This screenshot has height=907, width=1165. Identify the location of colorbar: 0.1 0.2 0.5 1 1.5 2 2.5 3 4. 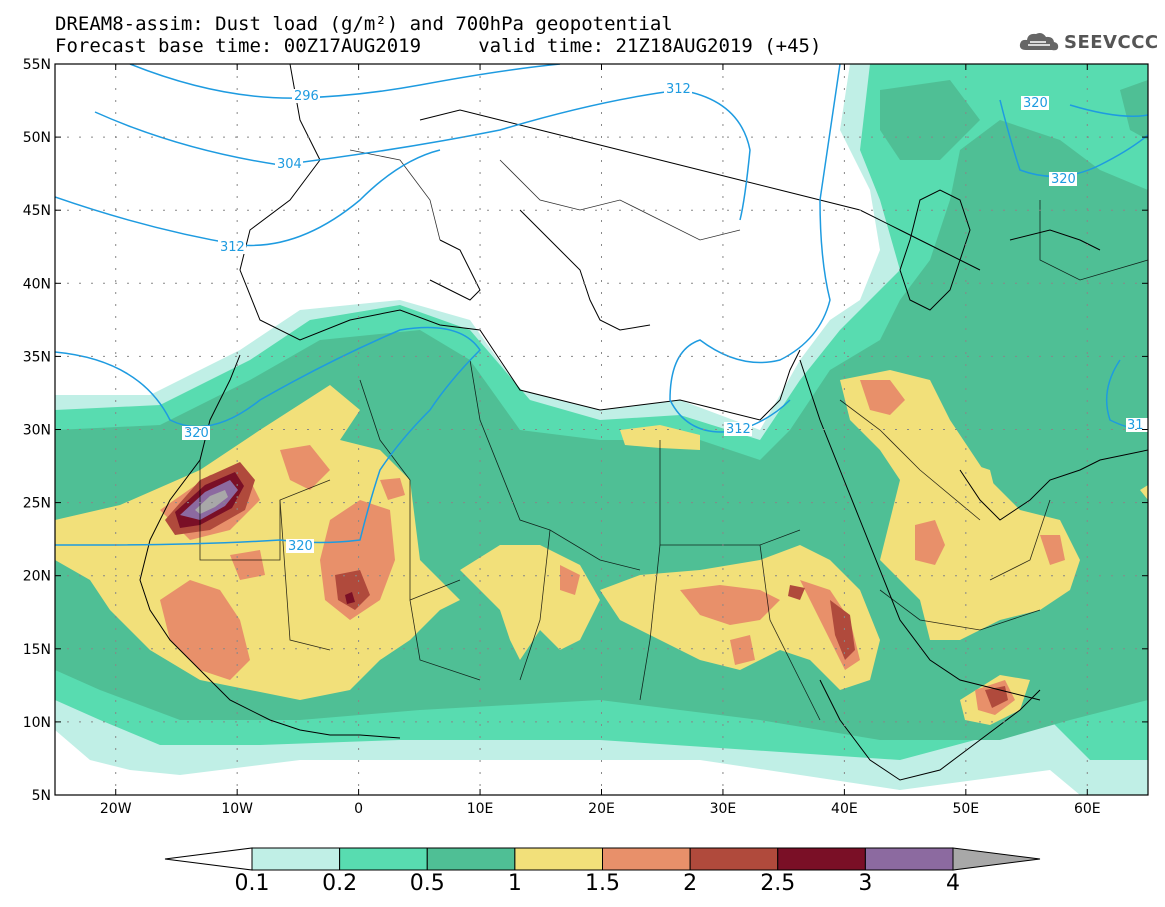
(602, 871).